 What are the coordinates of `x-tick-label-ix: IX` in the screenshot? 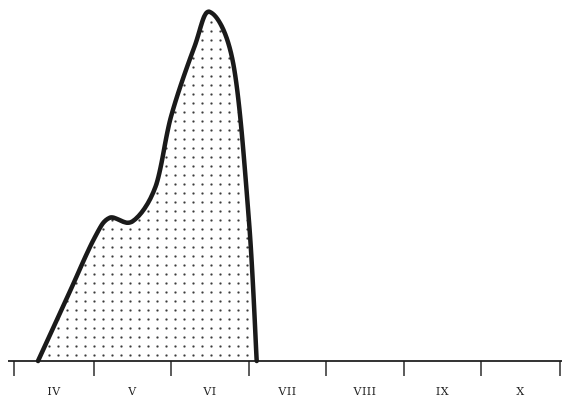 It's located at (442, 391).